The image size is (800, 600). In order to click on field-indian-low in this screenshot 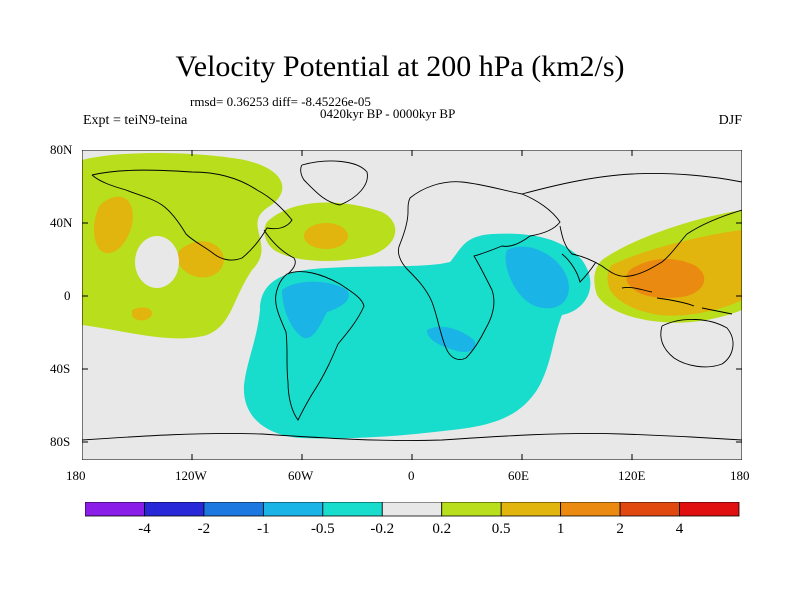, I will do `click(537, 277)`.